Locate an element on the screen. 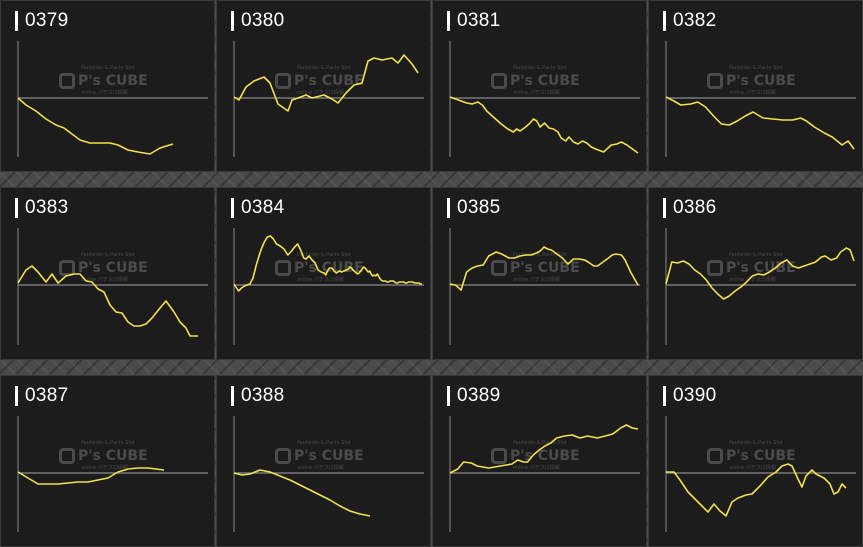  machine-number-label: 0381 is located at coordinates (479, 20).